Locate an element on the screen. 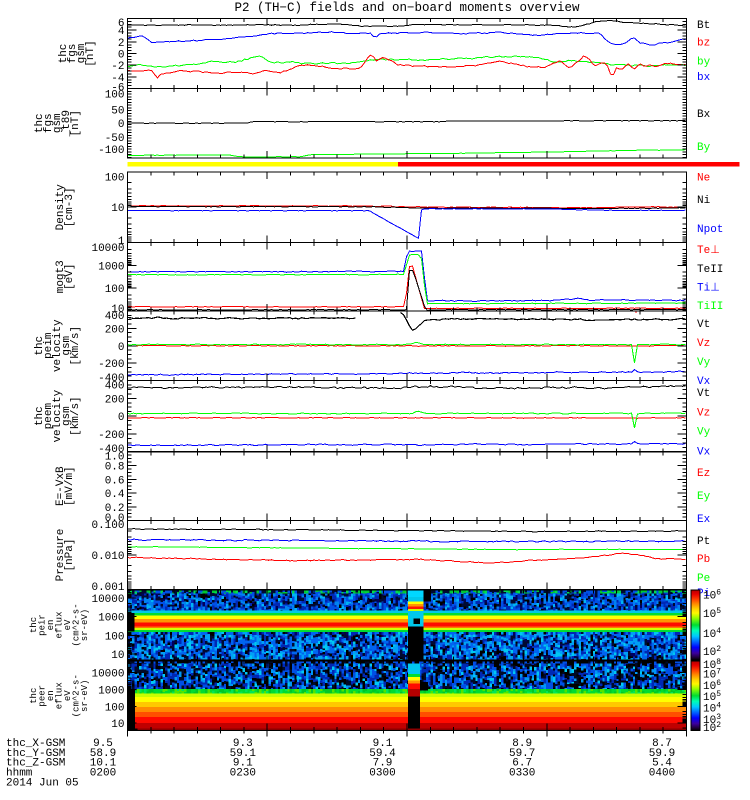 This screenshot has height=800, width=750. svg-text: -2 is located at coordinates (117, 67).